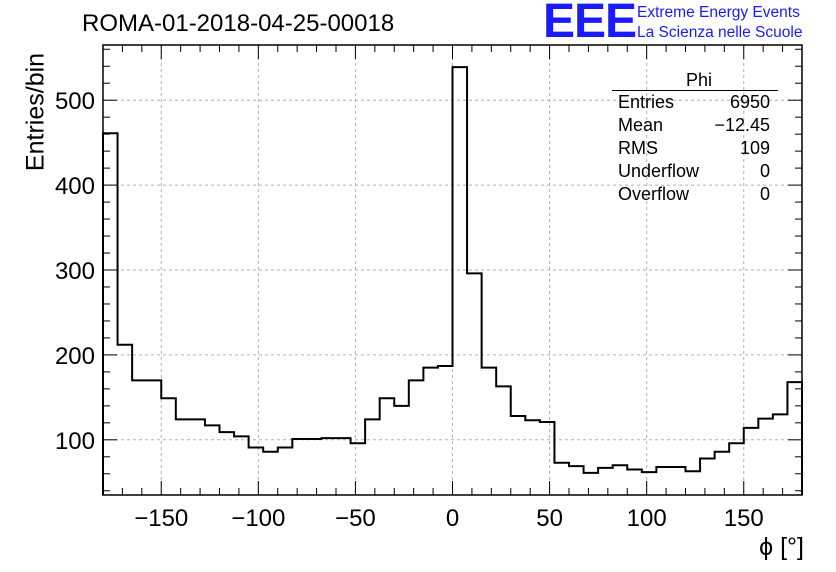 Image resolution: width=836 pixels, height=572 pixels. What do you see at coordinates (647, 518) in the screenshot?
I see `x-tick-label: 100` at bounding box center [647, 518].